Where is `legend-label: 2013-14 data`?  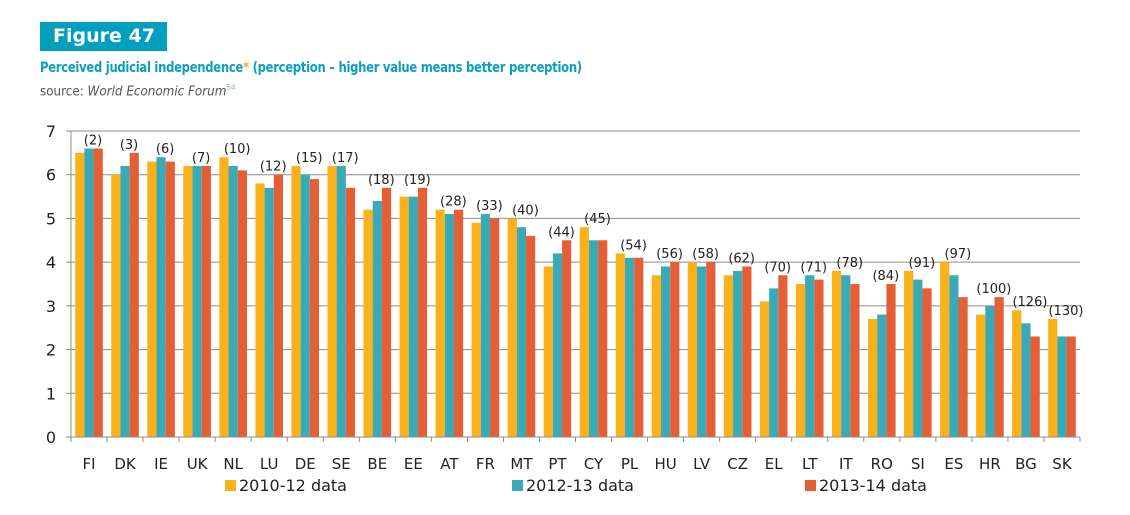 legend-label: 2013-14 data is located at coordinates (873, 485).